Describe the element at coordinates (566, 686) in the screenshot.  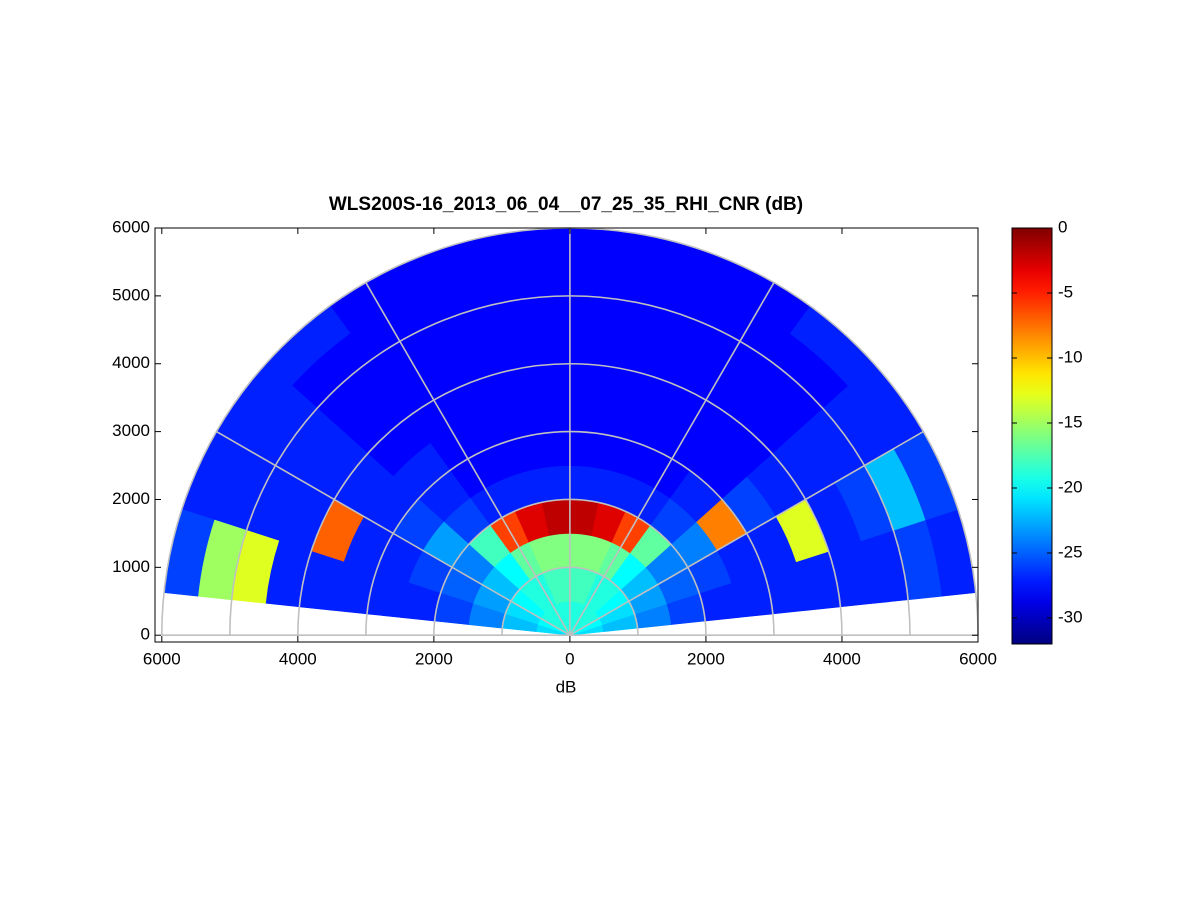
I see `x-axis-label: dB` at that location.